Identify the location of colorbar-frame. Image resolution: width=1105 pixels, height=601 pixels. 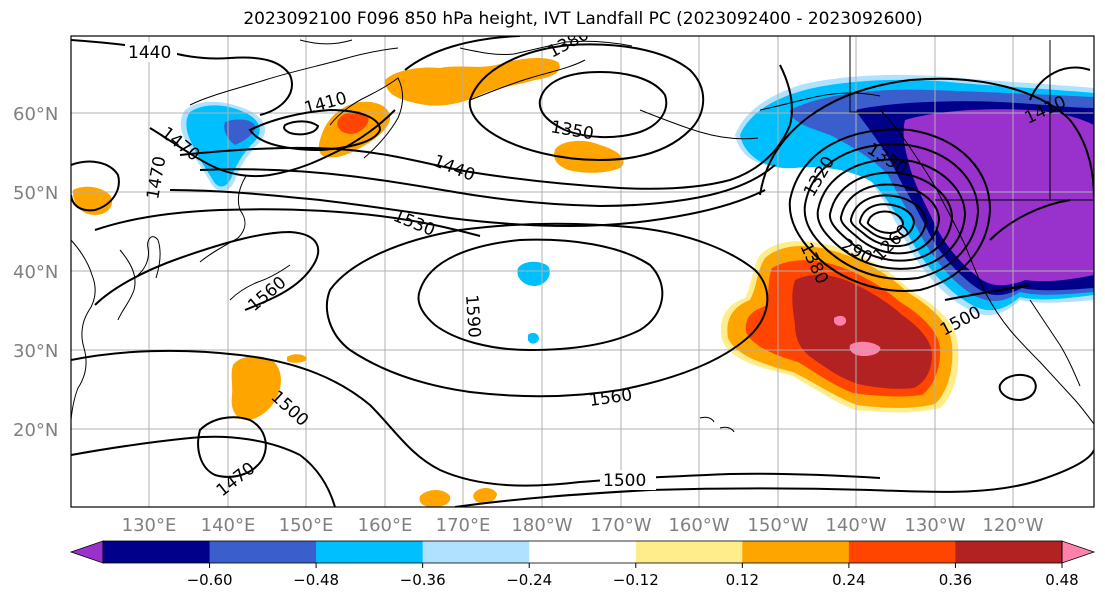
(582, 552).